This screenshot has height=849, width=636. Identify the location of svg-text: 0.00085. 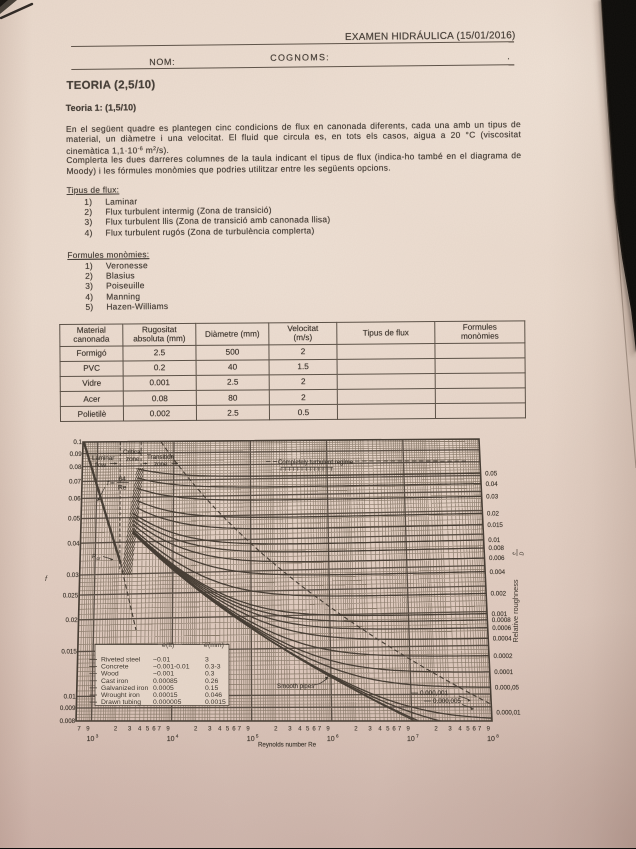
(165, 681).